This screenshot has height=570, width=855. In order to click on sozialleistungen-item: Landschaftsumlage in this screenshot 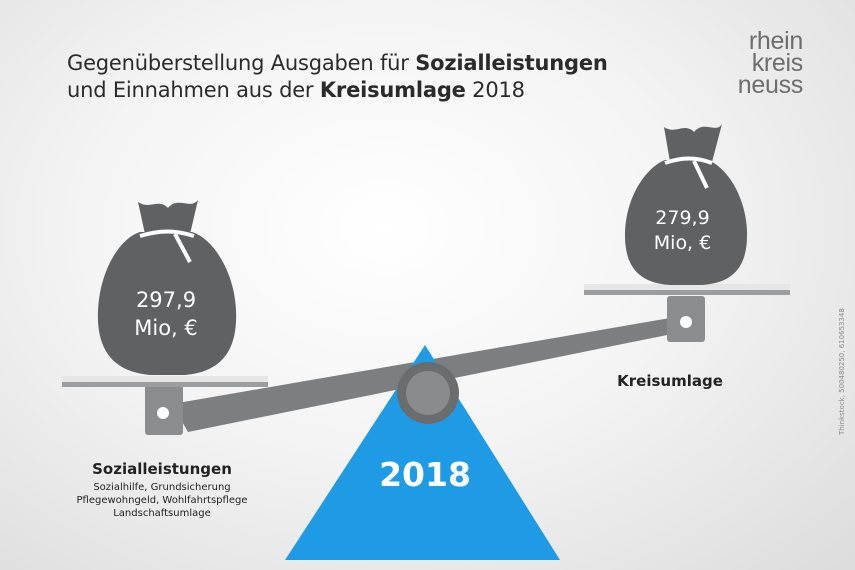, I will do `click(162, 513)`.